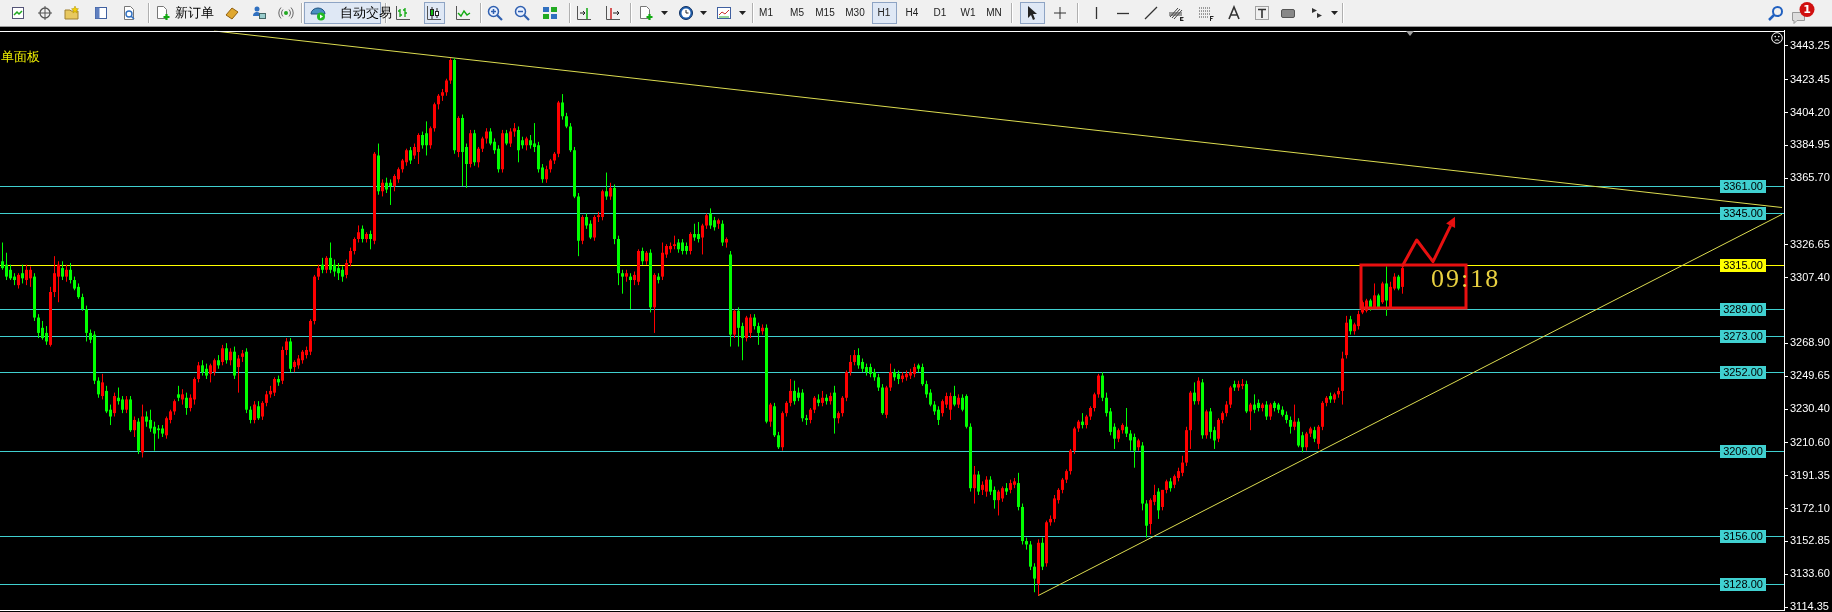  Describe the element at coordinates (1743, 309) in the screenshot. I see `ref-line-label: 3289.00` at that location.